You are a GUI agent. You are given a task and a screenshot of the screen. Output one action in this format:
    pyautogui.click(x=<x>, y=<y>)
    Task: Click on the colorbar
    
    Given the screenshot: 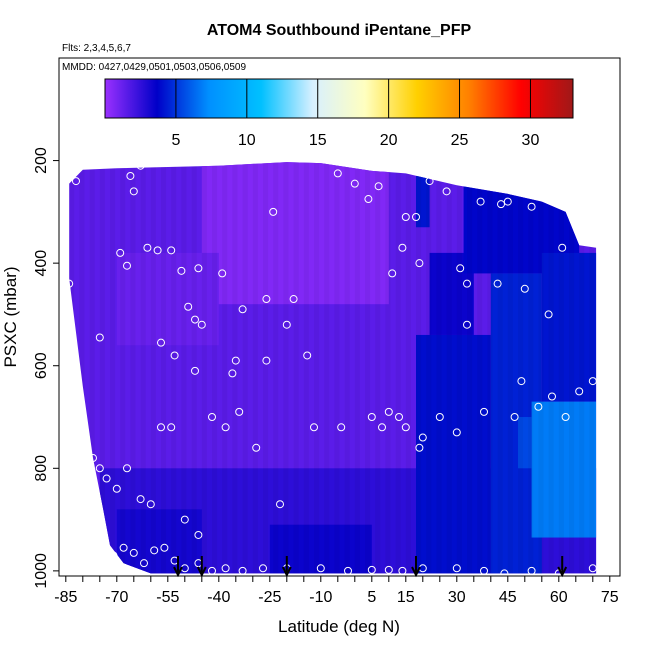 What is the action you would take?
    pyautogui.click(x=339, y=98)
    